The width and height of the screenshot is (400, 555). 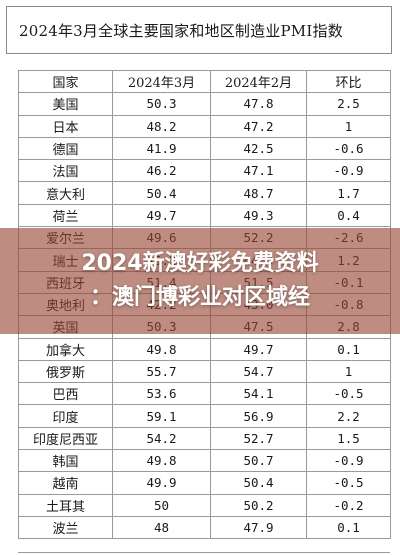 I want to click on cell-country: 土耳其, so click(x=65, y=505).